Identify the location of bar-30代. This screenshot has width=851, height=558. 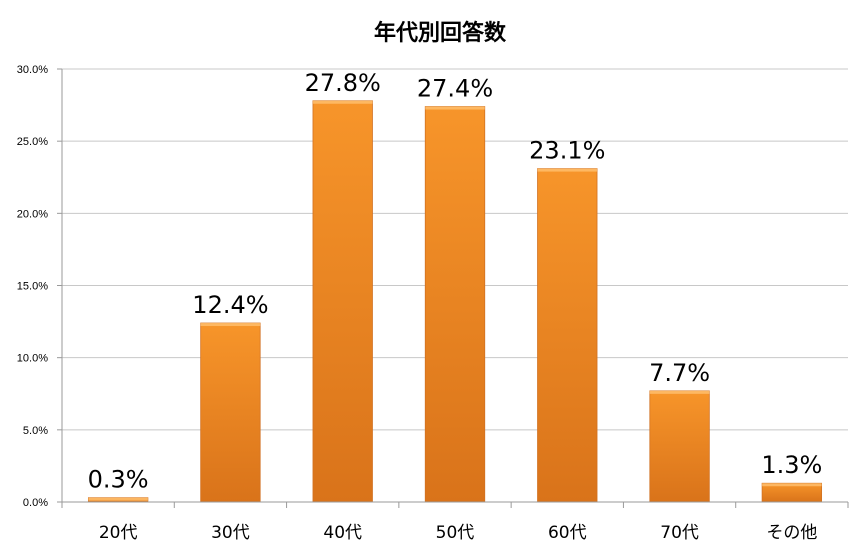
(230, 412).